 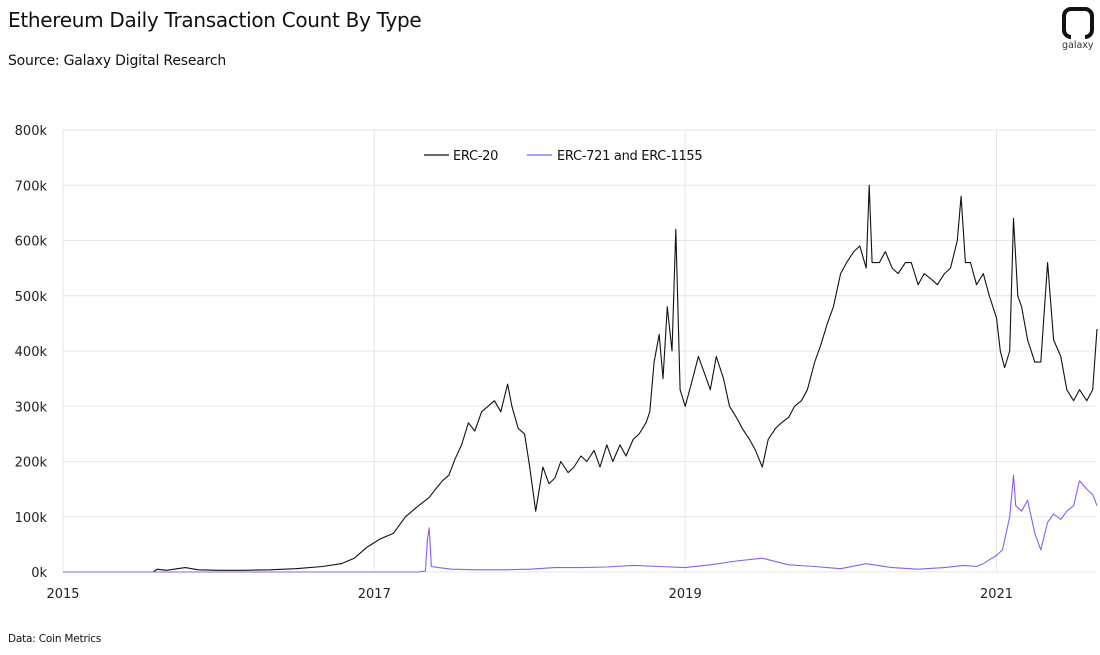 I want to click on series-line-erc721-erc1155, so click(x=580, y=523).